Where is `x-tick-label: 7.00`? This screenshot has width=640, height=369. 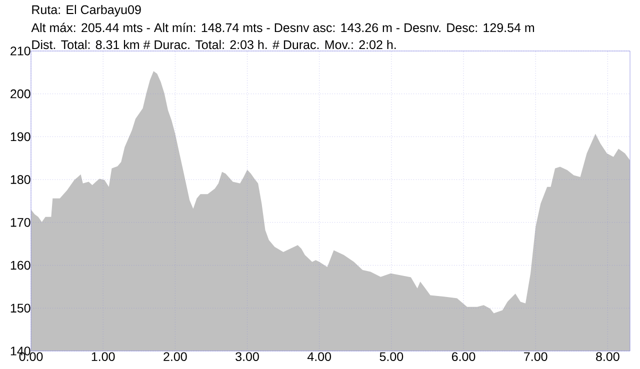
x-tick-label: 7.00 is located at coordinates (536, 357).